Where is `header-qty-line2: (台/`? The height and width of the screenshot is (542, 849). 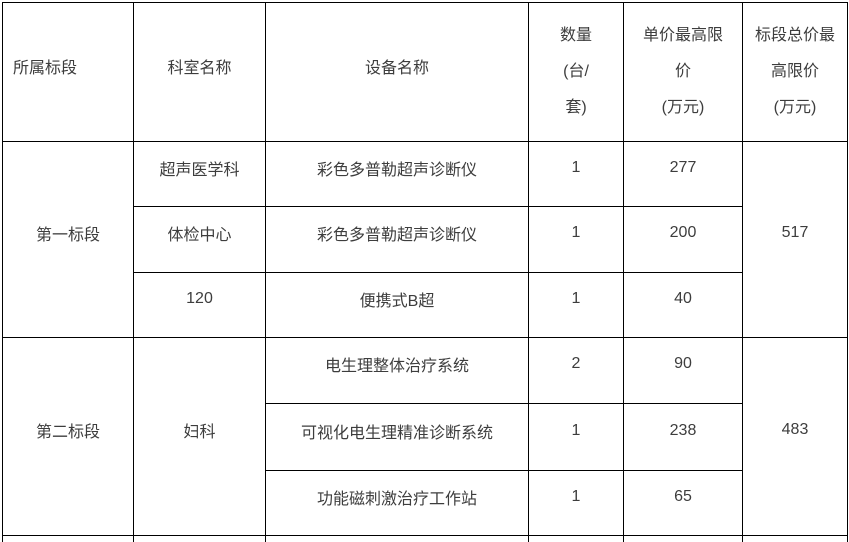 header-qty-line2: (台/ is located at coordinates (576, 71).